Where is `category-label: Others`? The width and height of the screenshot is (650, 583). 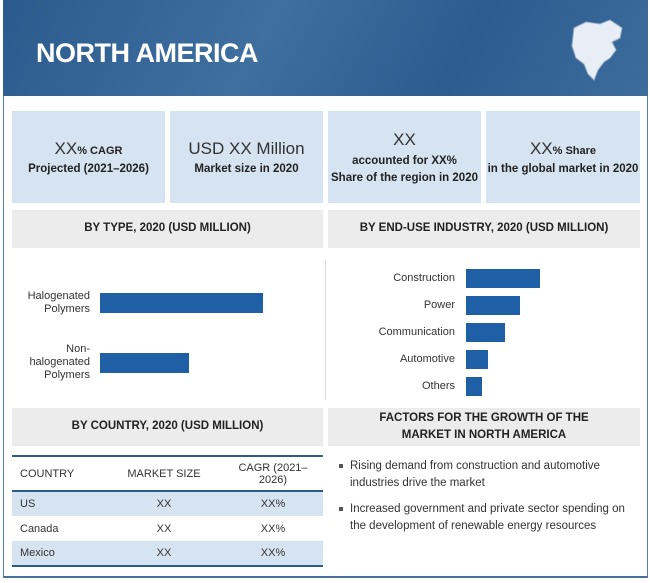 category-label: Others is located at coordinates (438, 385).